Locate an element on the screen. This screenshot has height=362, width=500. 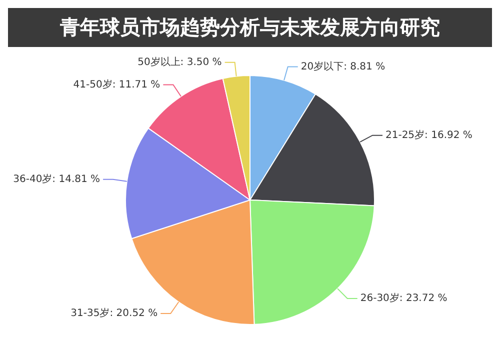
slice-label: 31-35岁: 20.52 % is located at coordinates (114, 313).